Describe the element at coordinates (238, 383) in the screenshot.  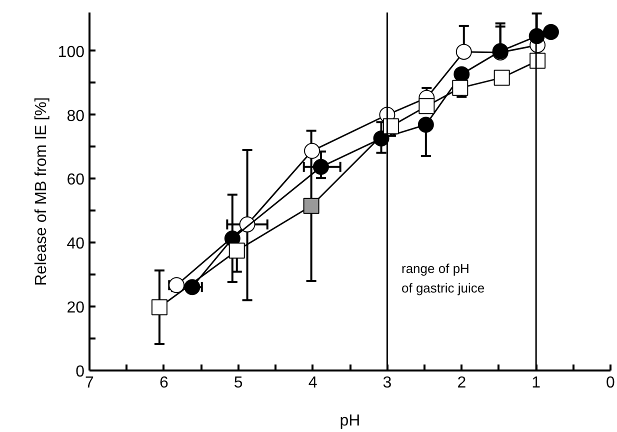
I see `x-tick-label: 5` at that location.